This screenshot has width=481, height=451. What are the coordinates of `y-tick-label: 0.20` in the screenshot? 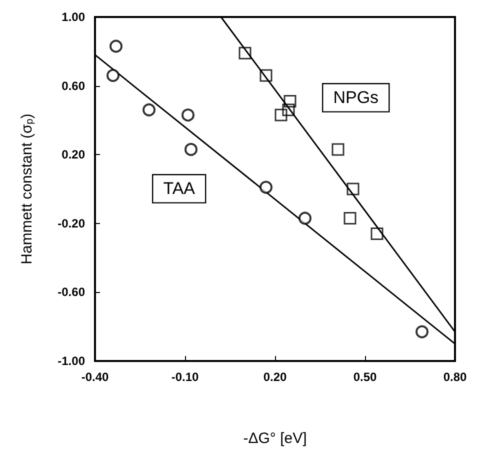 It's located at (74, 155).